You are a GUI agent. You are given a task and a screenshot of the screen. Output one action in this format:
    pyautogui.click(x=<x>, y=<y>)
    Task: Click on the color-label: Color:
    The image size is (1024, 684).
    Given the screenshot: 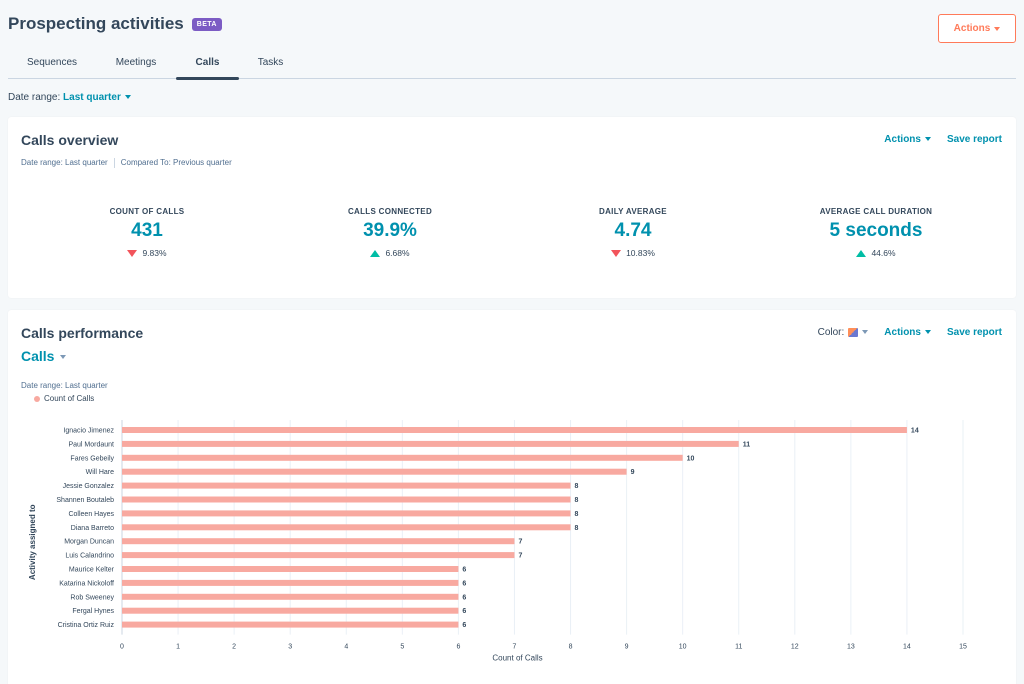 What is the action you would take?
    pyautogui.click(x=831, y=332)
    